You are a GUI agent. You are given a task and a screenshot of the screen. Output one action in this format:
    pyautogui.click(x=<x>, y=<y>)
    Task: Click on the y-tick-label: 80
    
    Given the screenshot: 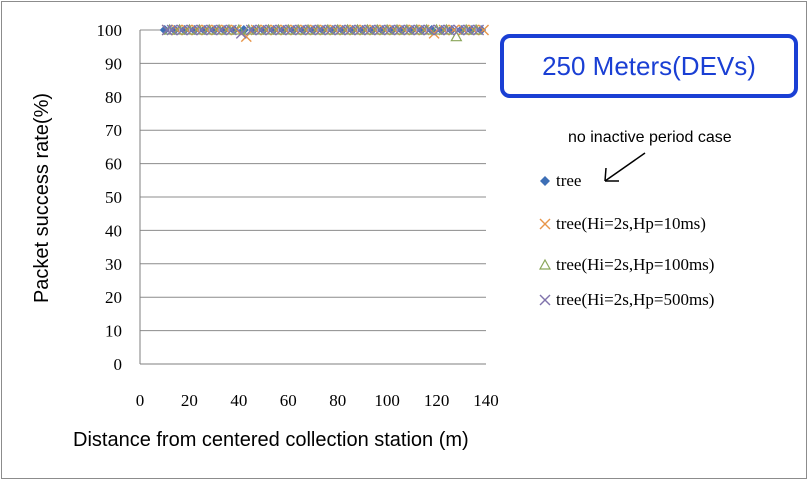 What is the action you would take?
    pyautogui.click(x=113, y=97)
    